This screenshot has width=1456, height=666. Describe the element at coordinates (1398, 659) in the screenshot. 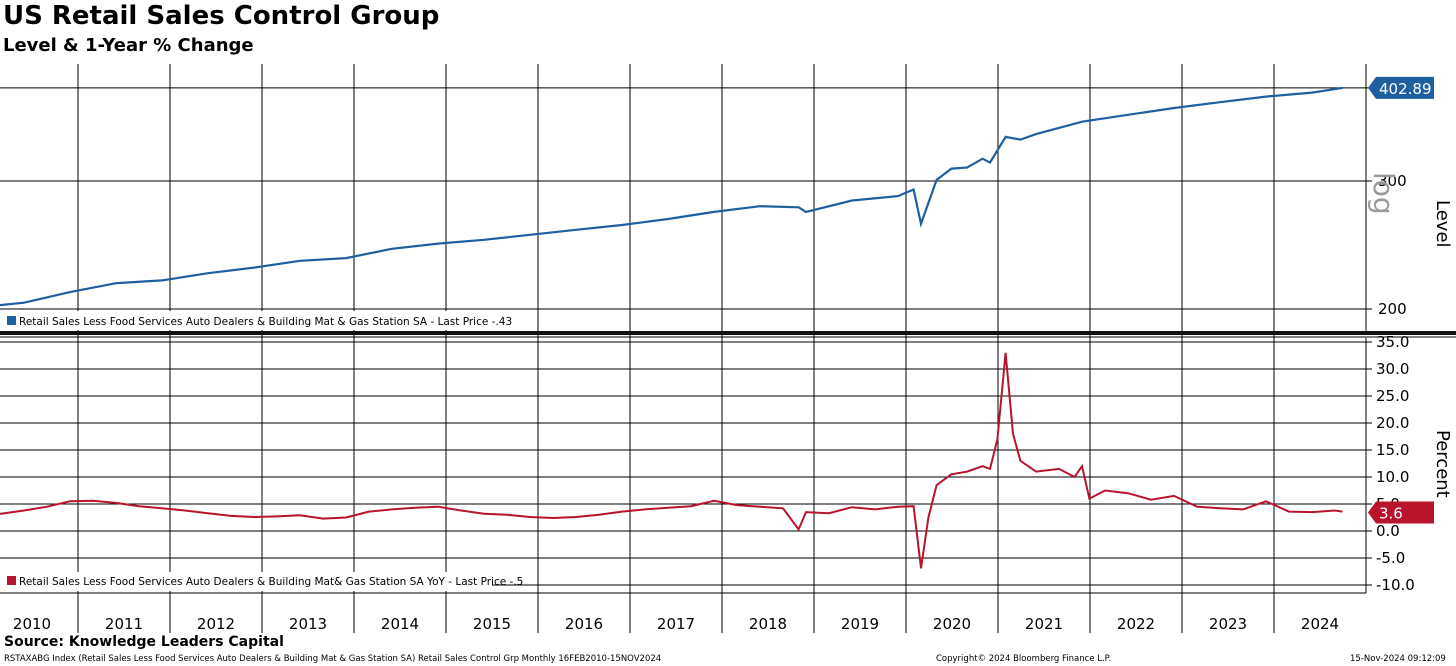

I see `timestamp: 15-Nov-2024 09:12:09` at that location.